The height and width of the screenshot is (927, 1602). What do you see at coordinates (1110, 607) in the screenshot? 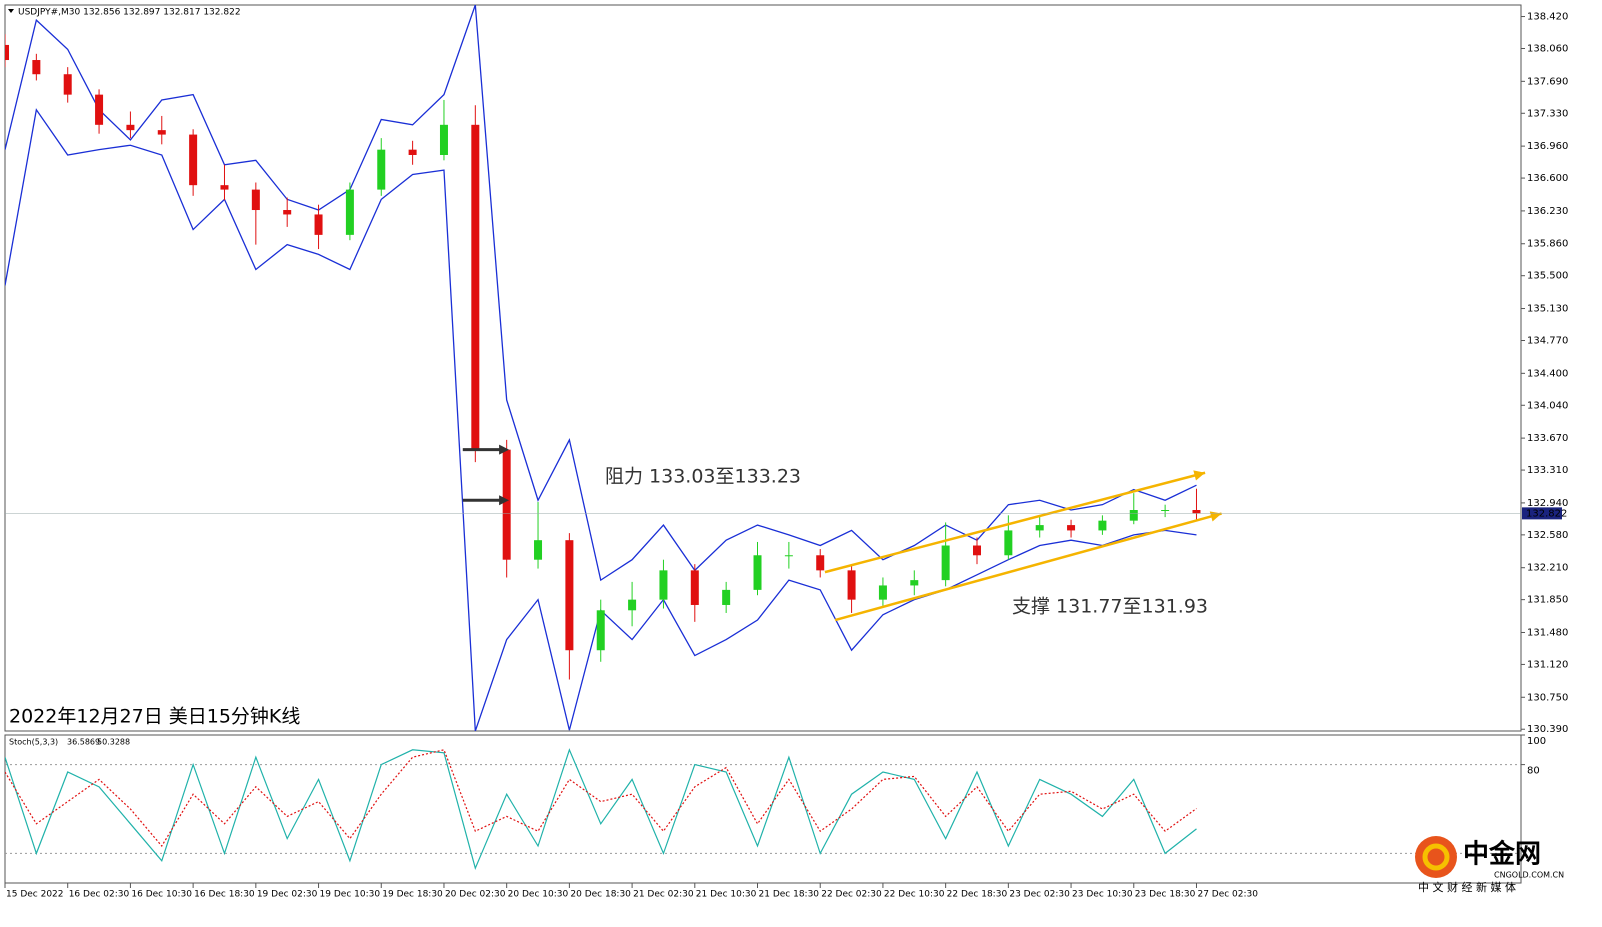
I see `annotation: 支撑 131.77至131.93` at bounding box center [1110, 607].